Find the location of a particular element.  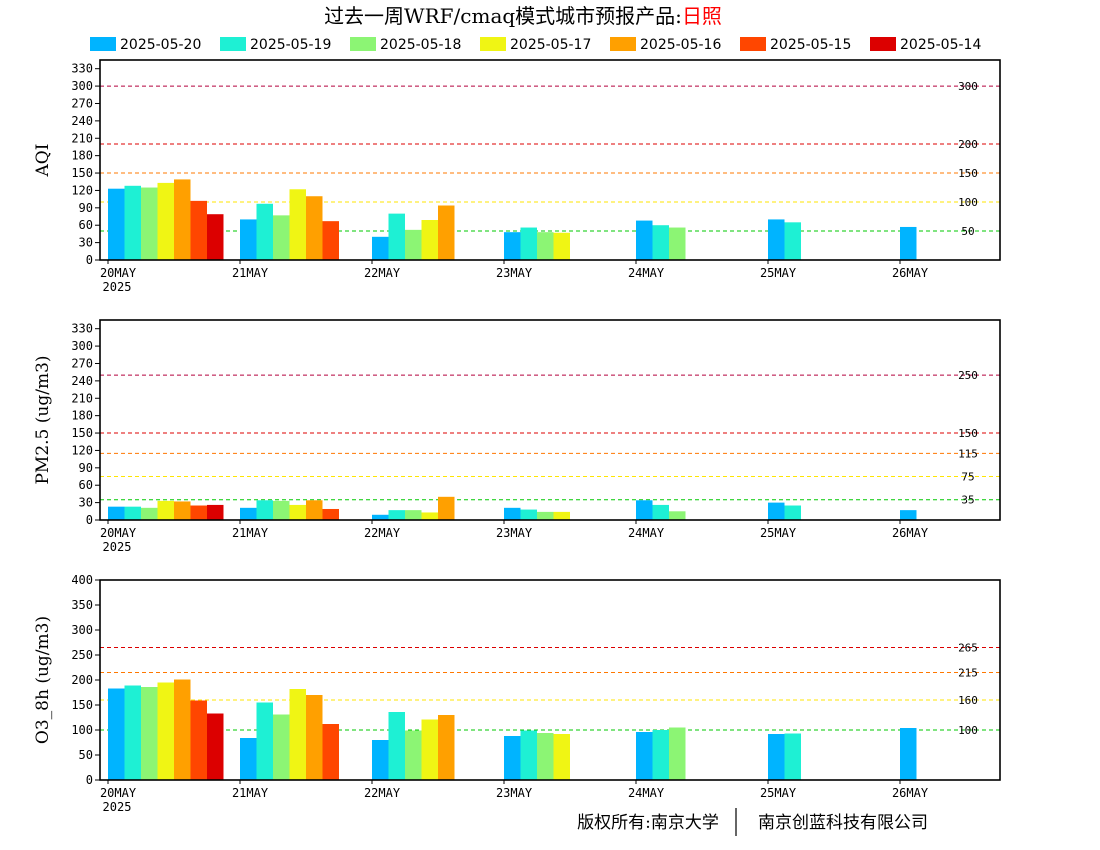

legend-label: 2025-05-15 is located at coordinates (810, 45).